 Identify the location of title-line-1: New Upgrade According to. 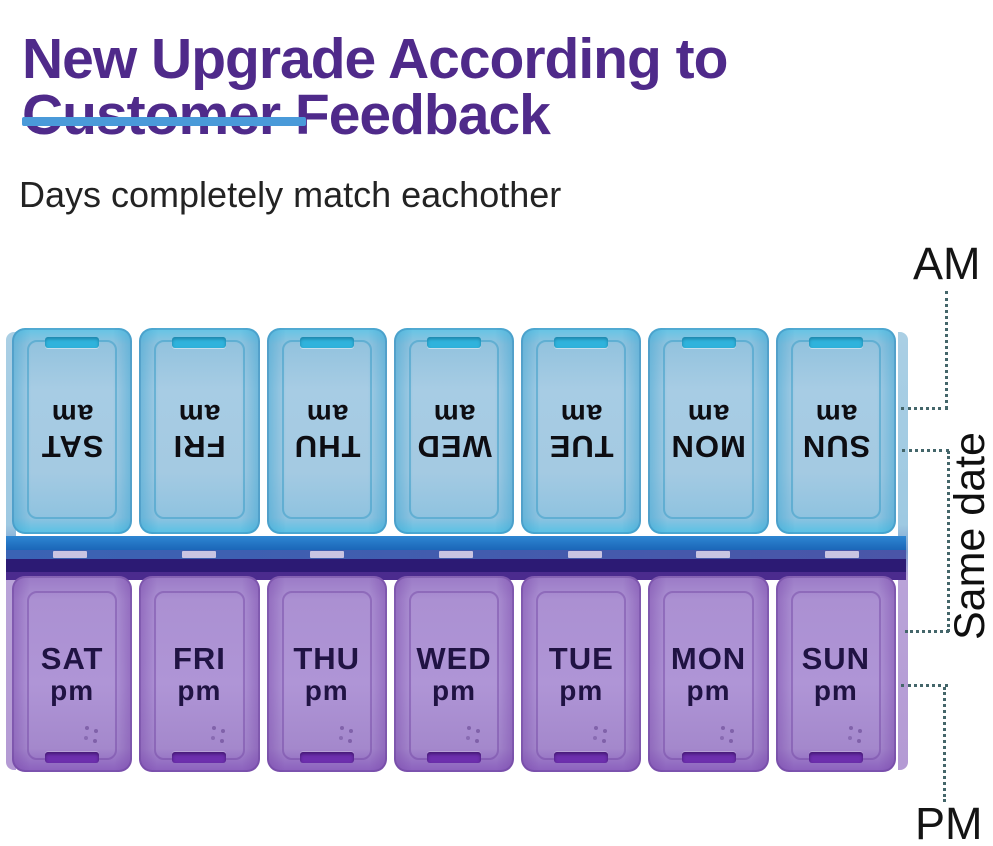
(375, 59).